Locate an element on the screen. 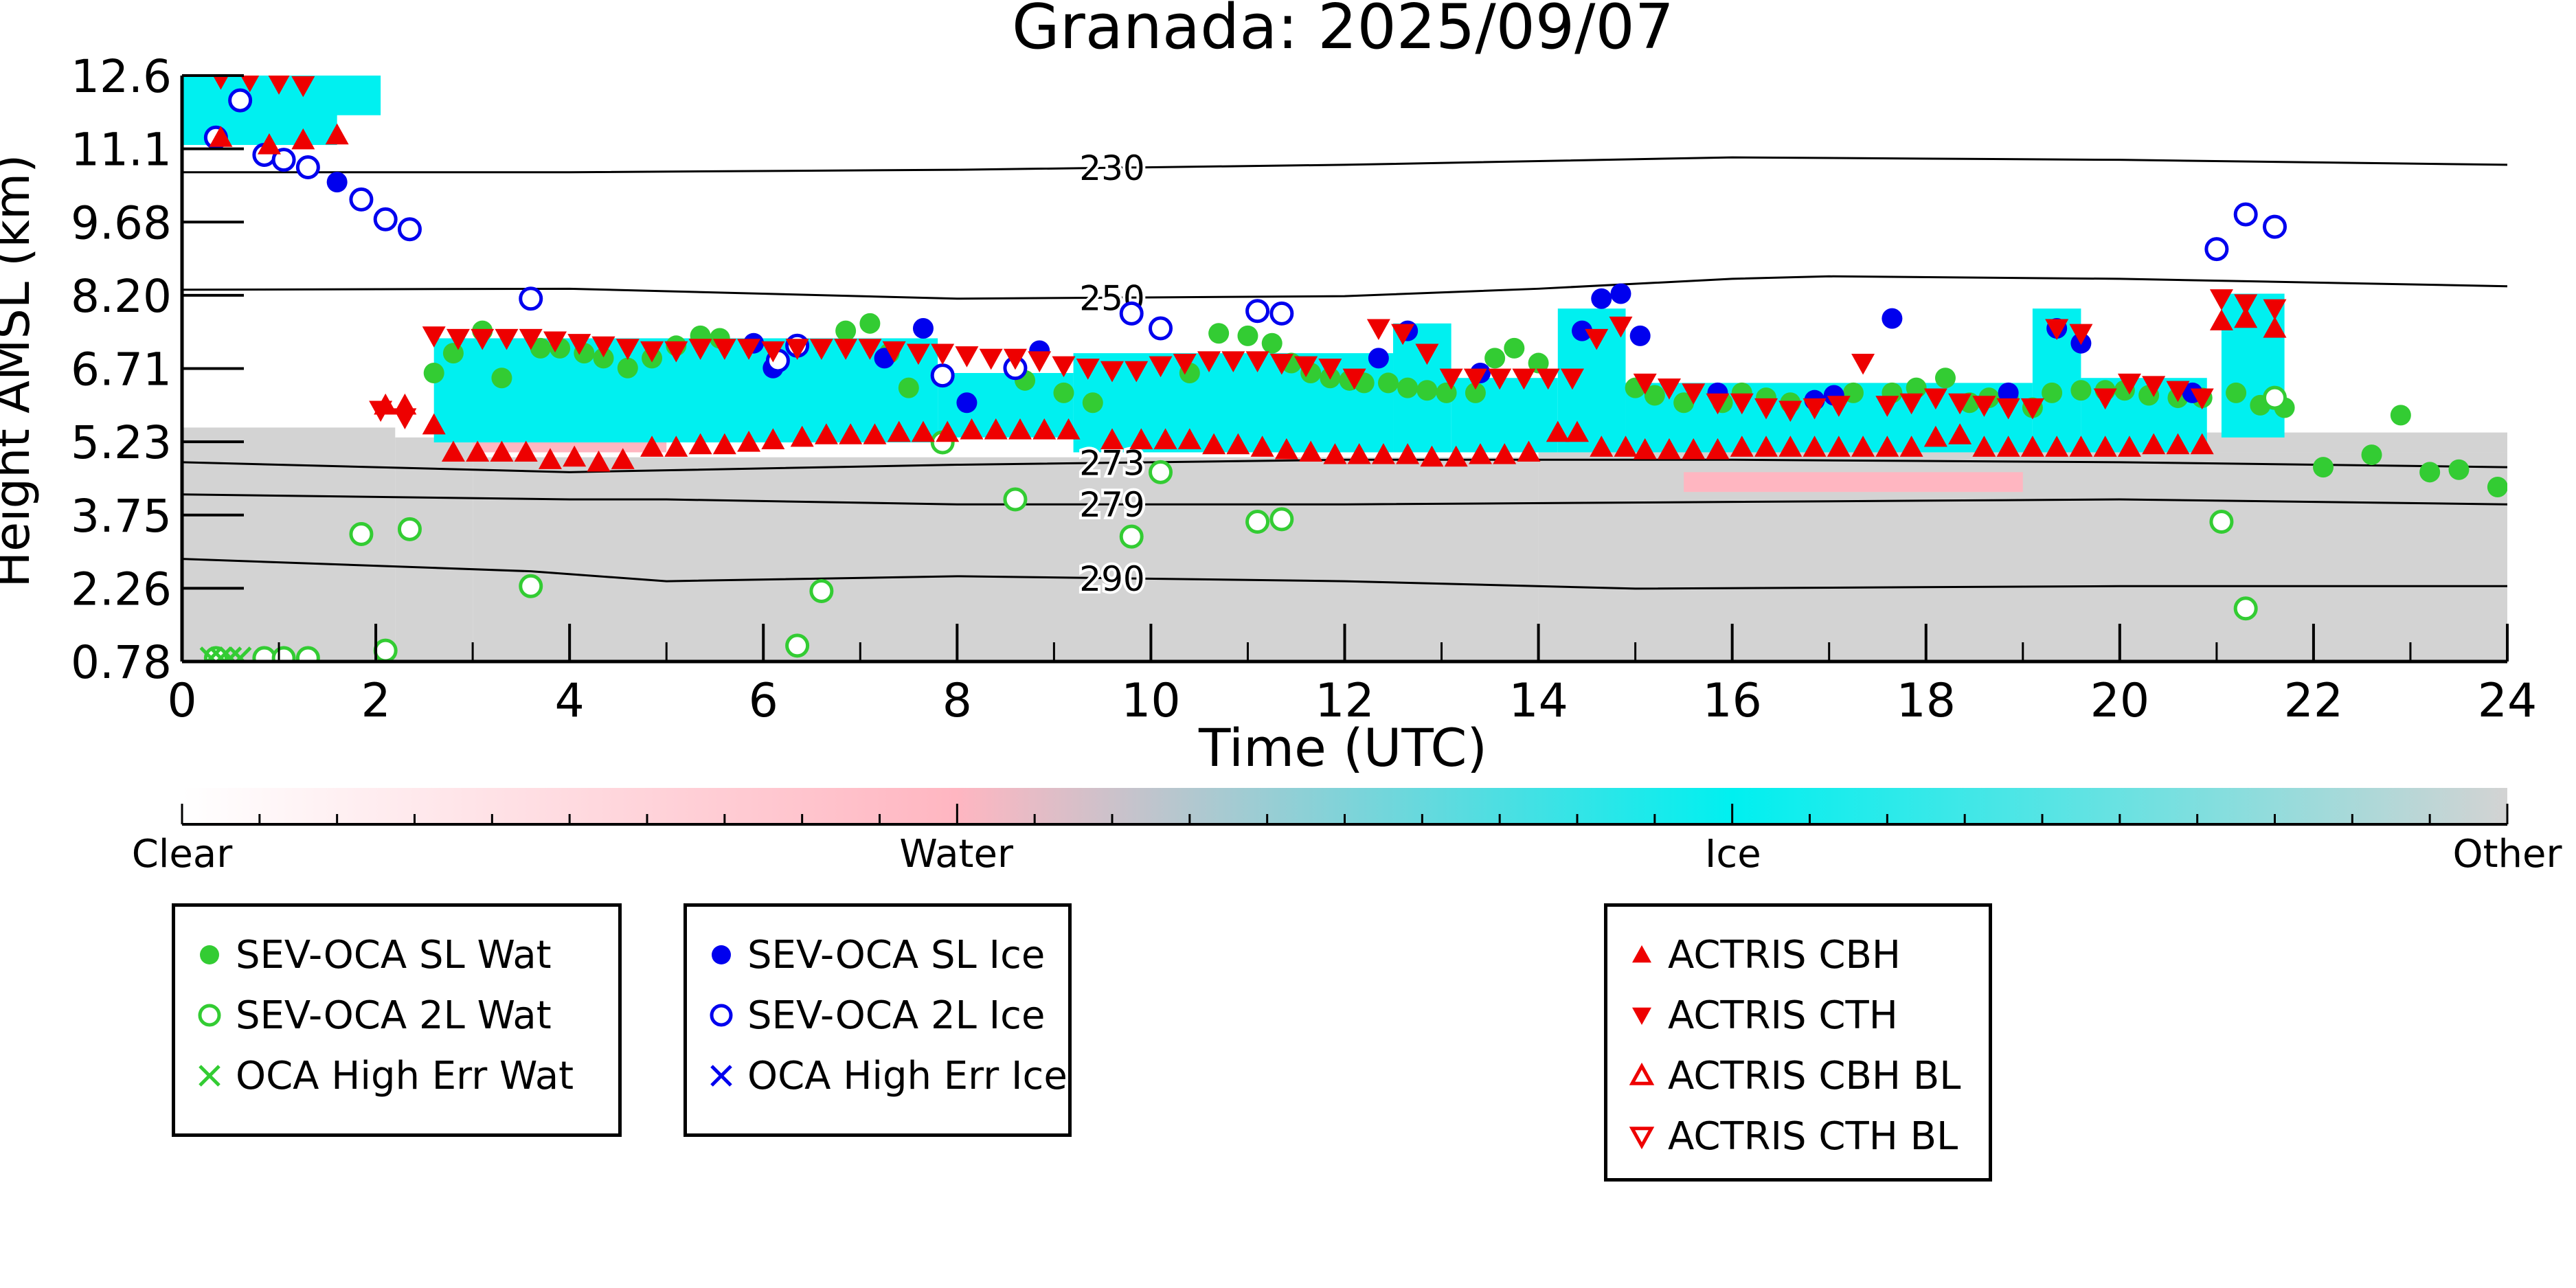  x-tick-label: 6 is located at coordinates (763, 701).